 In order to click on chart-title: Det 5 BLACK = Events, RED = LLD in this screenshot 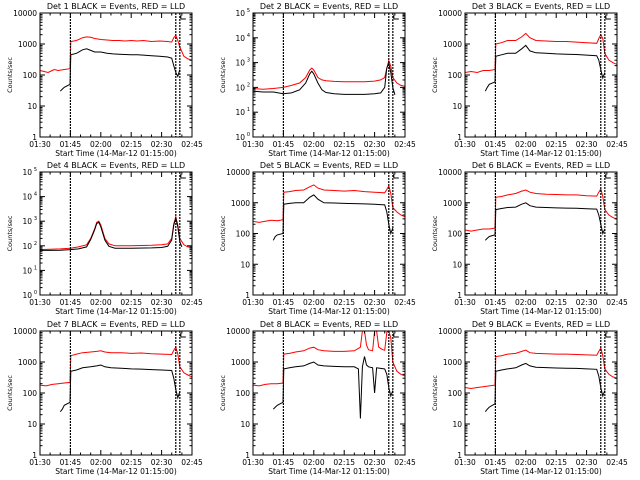, I will do `click(329, 165)`.